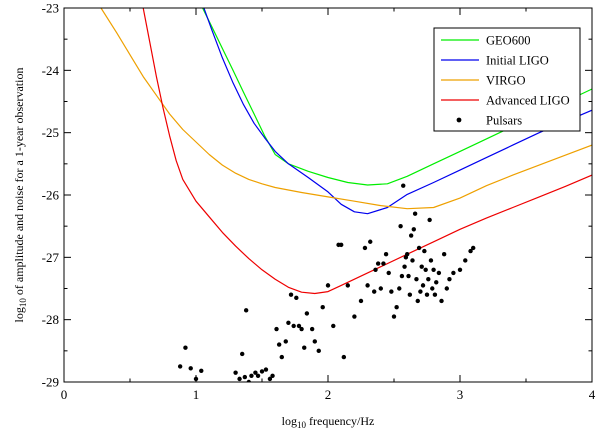 This screenshot has width=598, height=430. What do you see at coordinates (340, 421) in the screenshot?
I see `x-axis-label-suffix: frequency/Hz` at bounding box center [340, 421].